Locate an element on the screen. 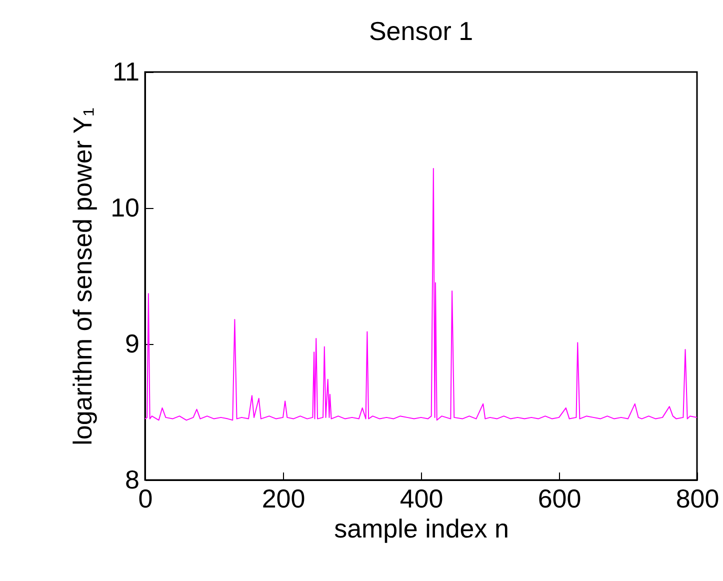 The width and height of the screenshot is (723, 581). y-tick-label: 11 is located at coordinates (126, 71).